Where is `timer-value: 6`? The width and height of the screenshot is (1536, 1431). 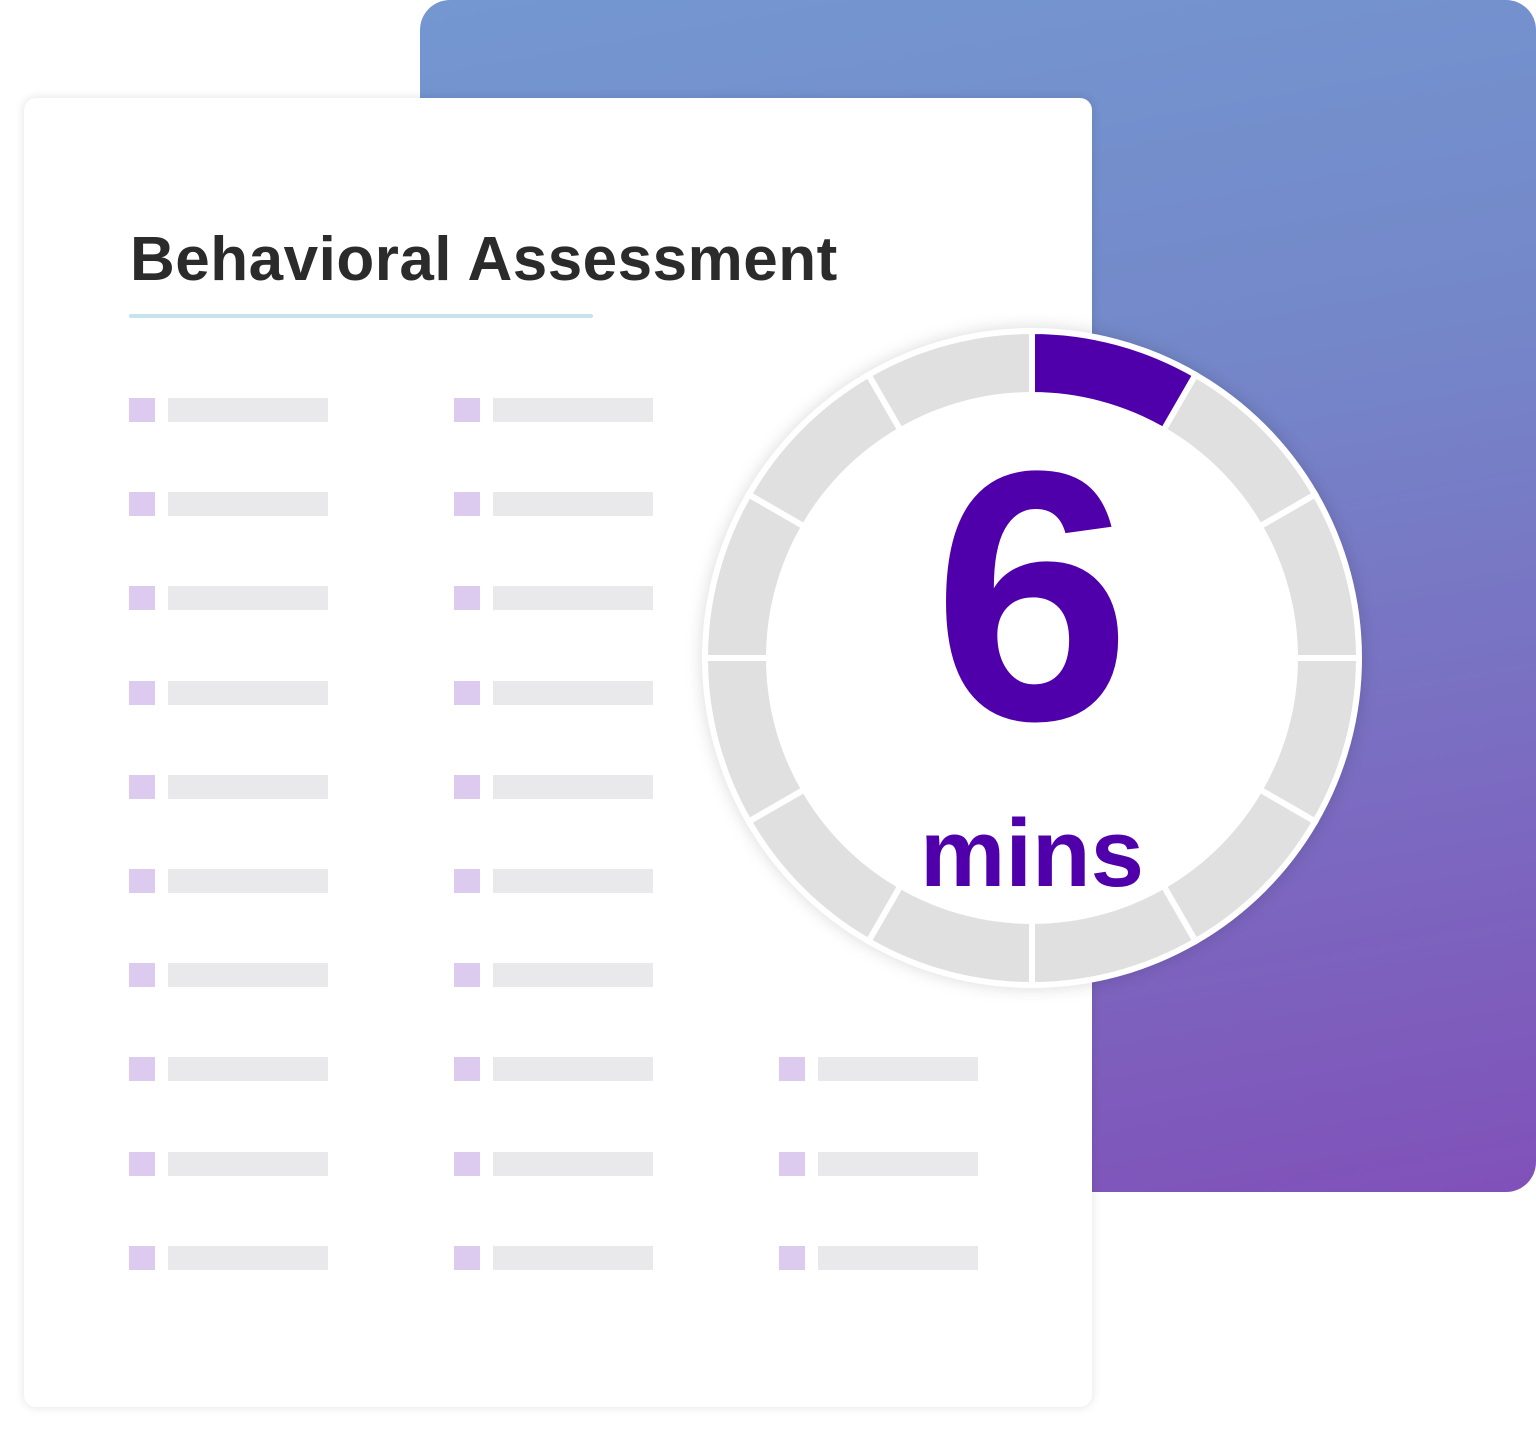
timer-value: 6 is located at coordinates (1032, 596).